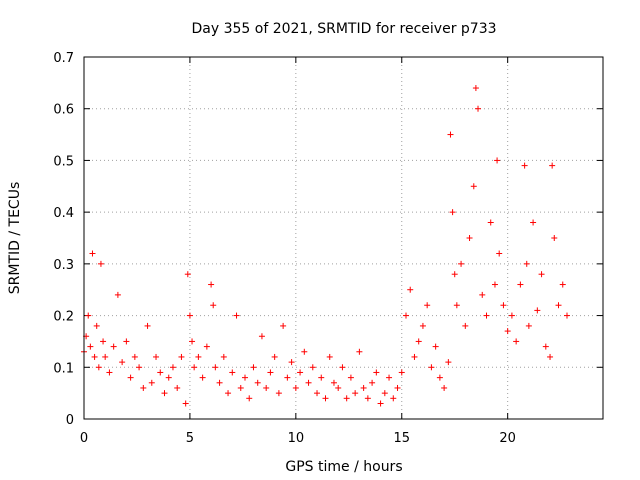 The width and height of the screenshot is (640, 480). Describe the element at coordinates (63, 110) in the screenshot. I see `y-tick-label: 0.6` at that location.